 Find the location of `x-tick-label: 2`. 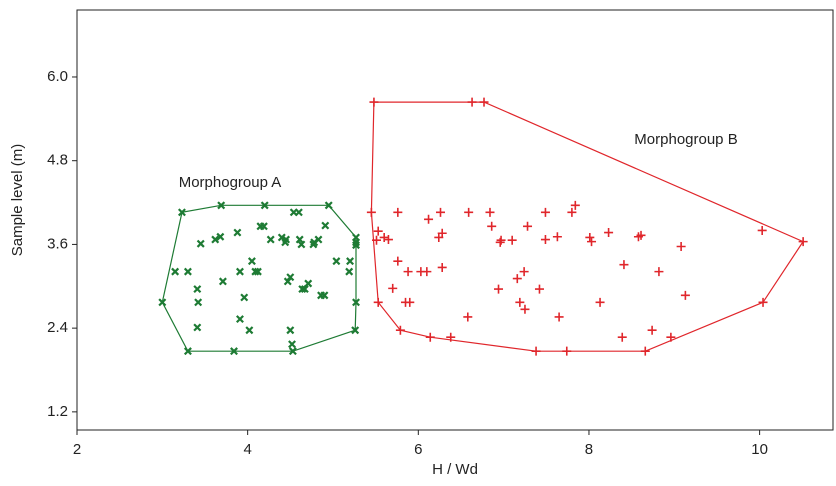

x-tick-label: 2 is located at coordinates (77, 449).